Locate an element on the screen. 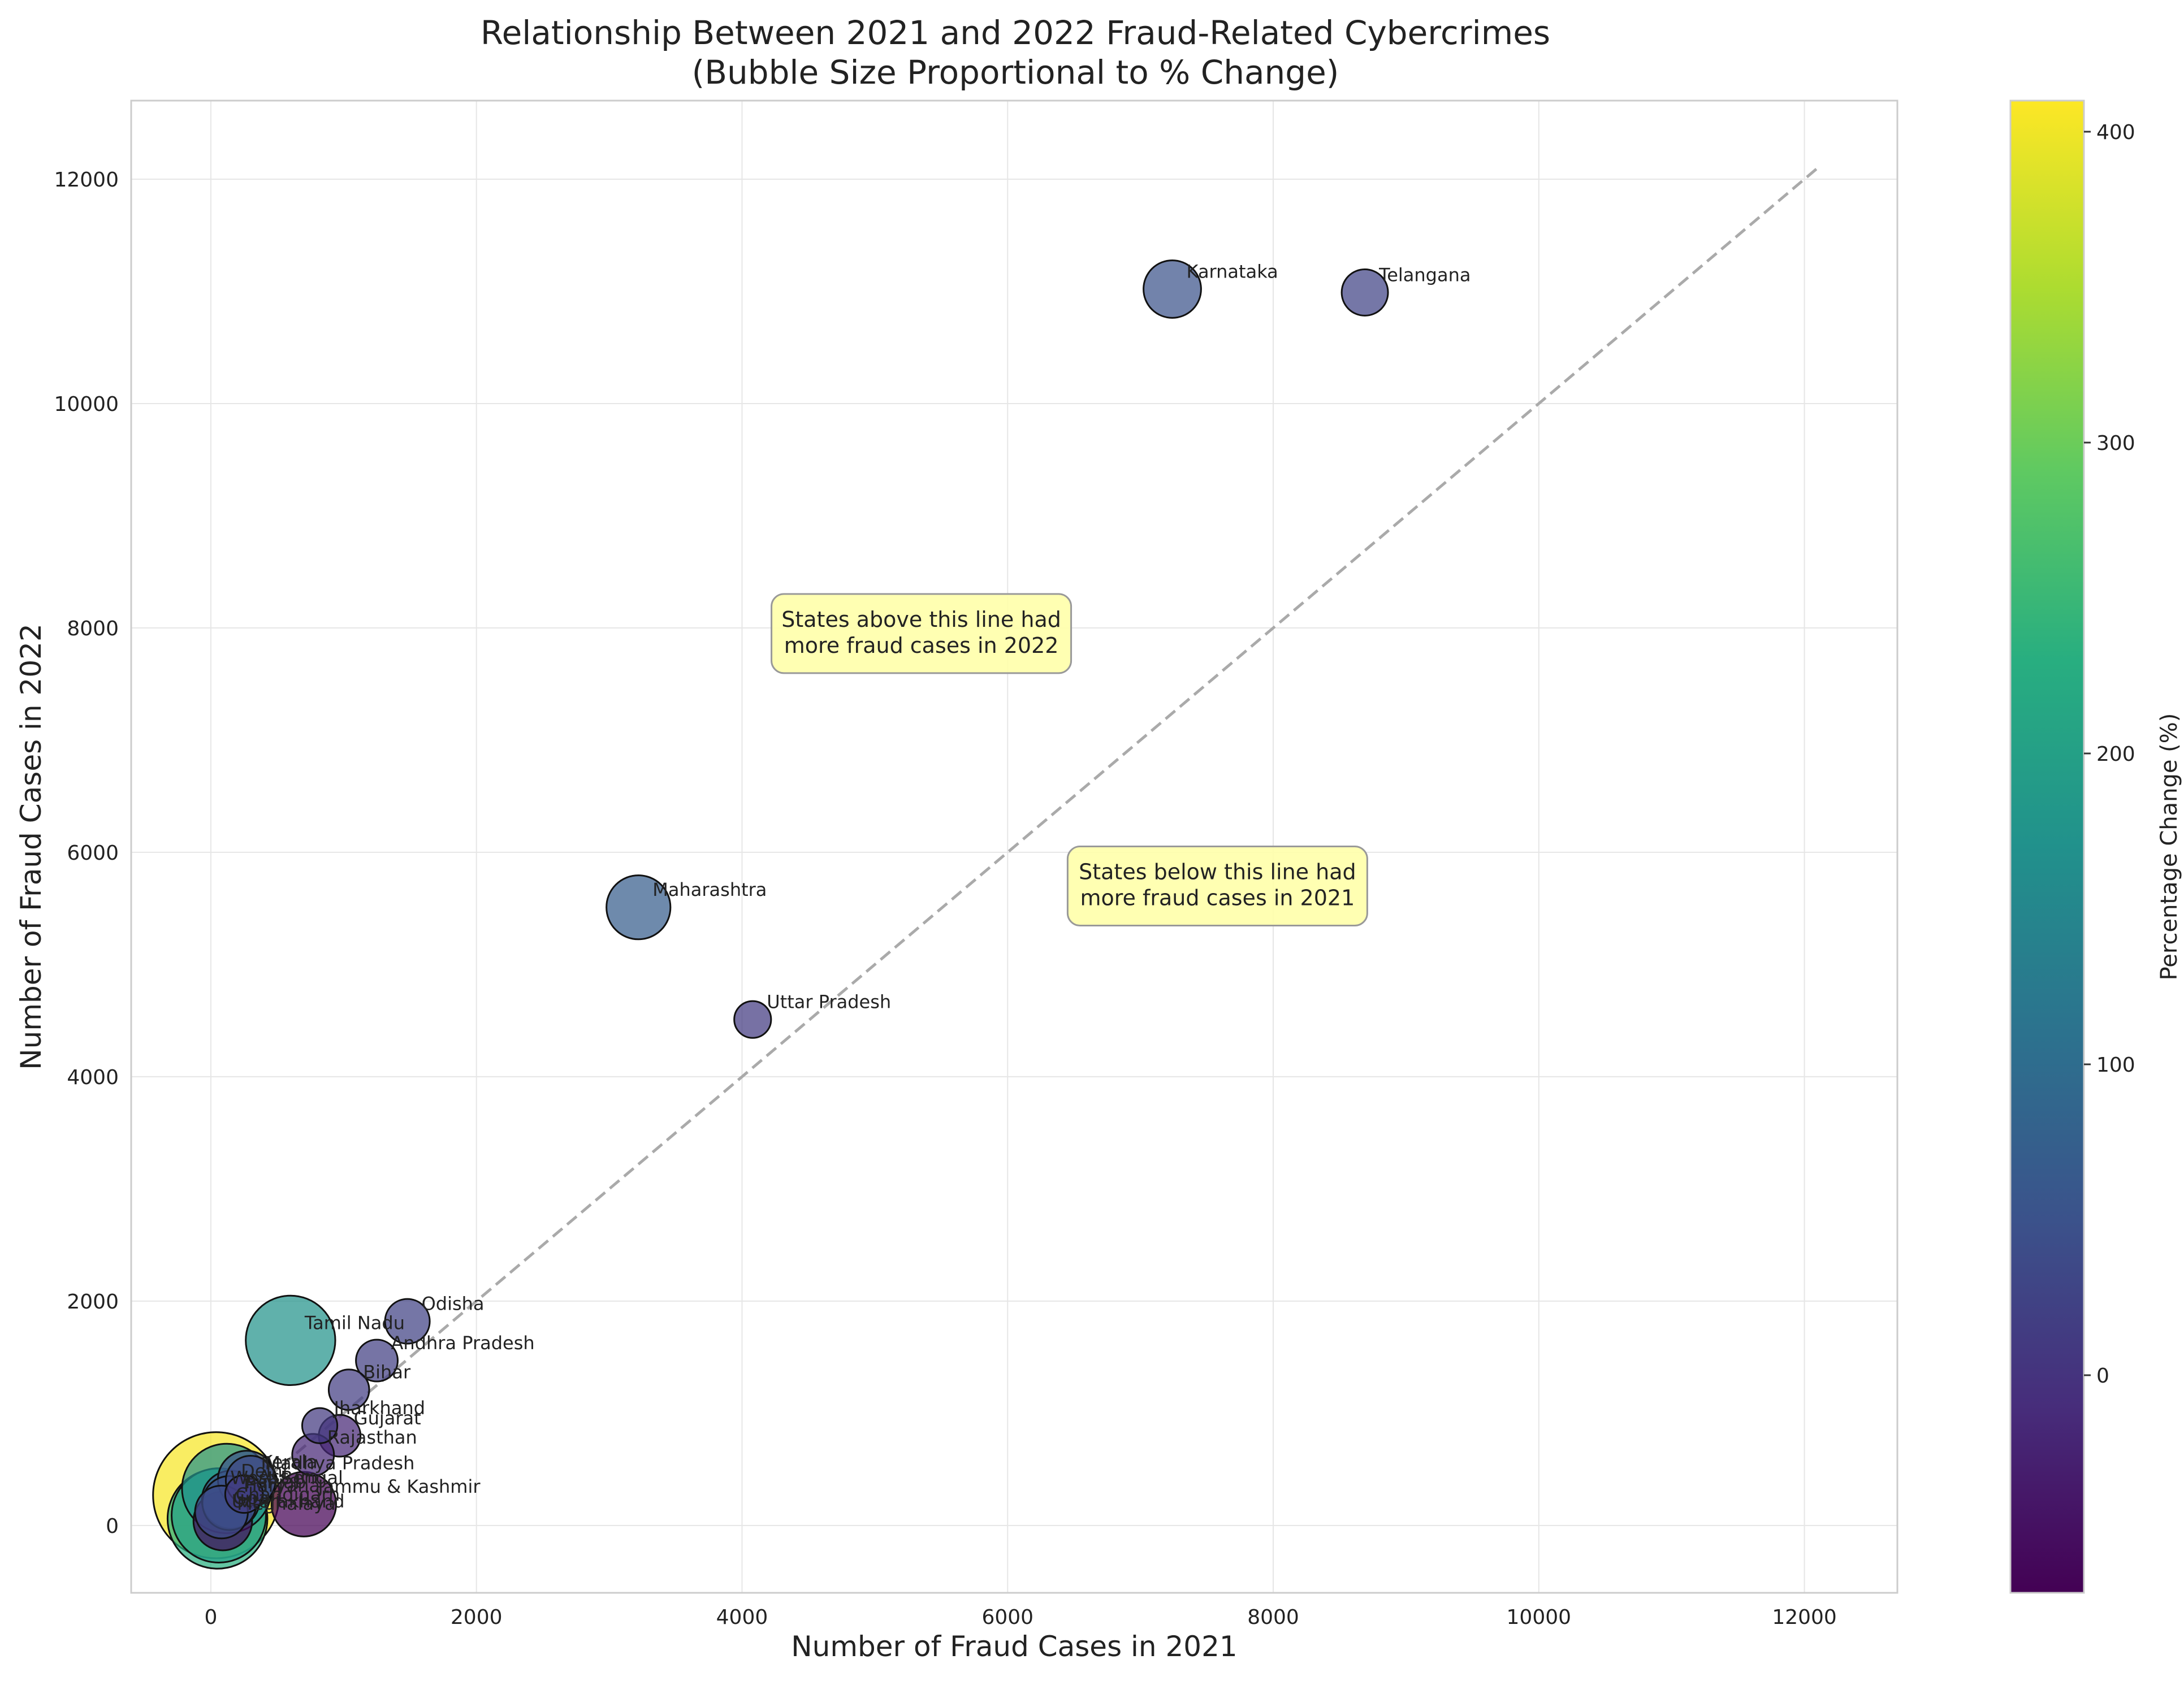 Image resolution: width=2184 pixels, height=1681 pixels. point-label: Uttarakhand is located at coordinates (288, 1501).